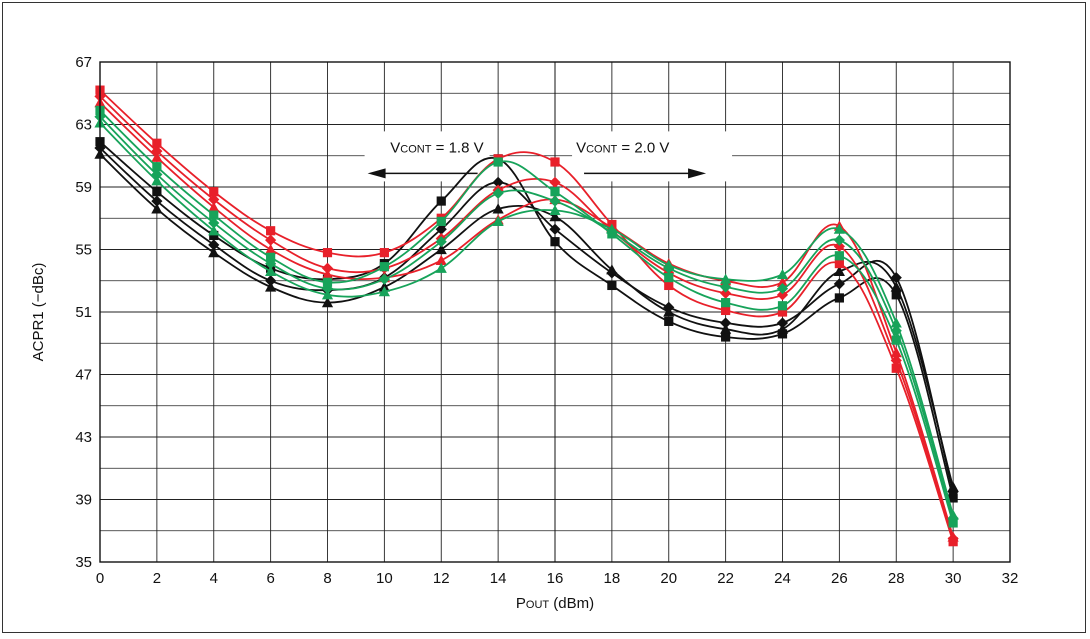  Describe the element at coordinates (100, 578) in the screenshot. I see `x-tick-label: 0` at that location.